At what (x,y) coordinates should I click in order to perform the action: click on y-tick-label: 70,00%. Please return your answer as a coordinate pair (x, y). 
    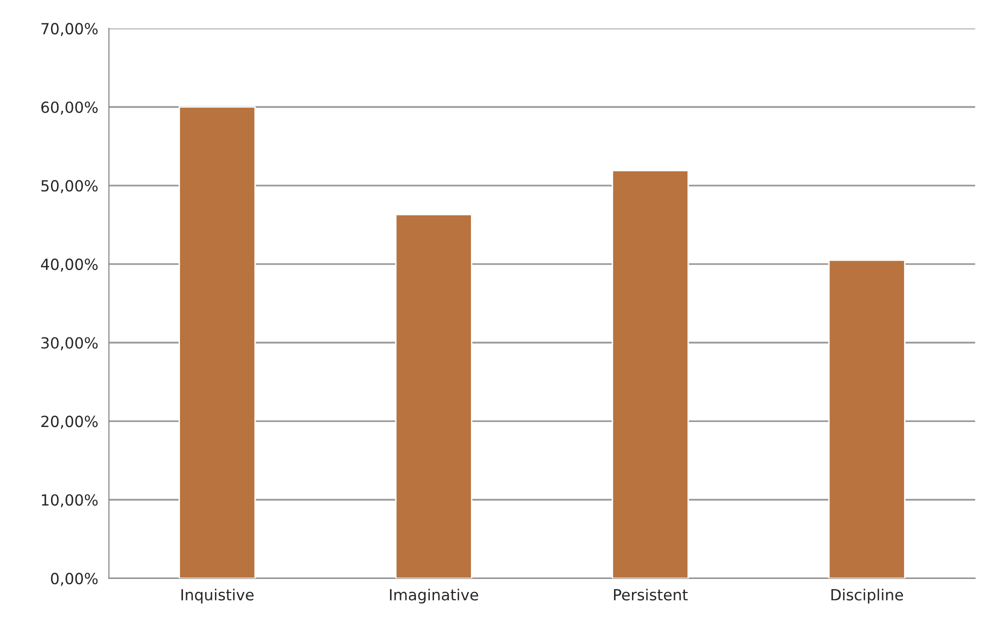
    Looking at the image, I should click on (69, 29).